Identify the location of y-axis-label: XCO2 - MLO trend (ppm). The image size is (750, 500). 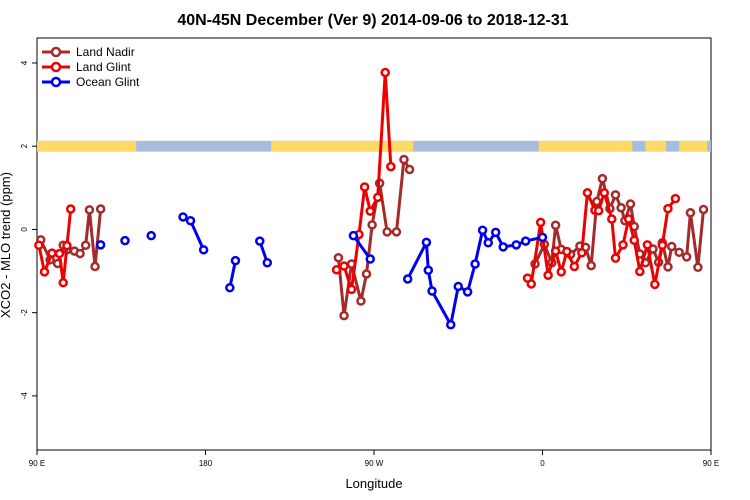
(6, 245).